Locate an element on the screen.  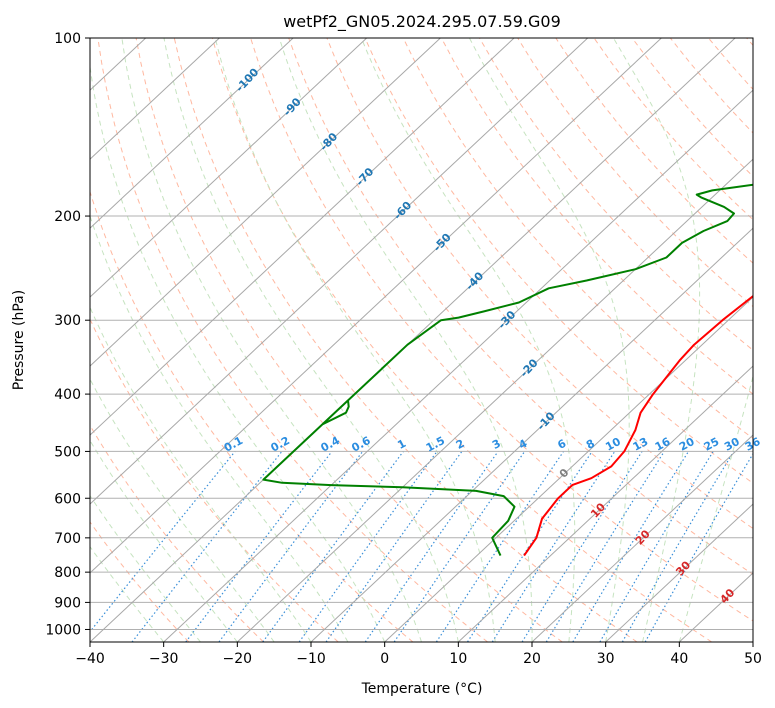
y-tick-label: 700 is located at coordinates (67, 539).